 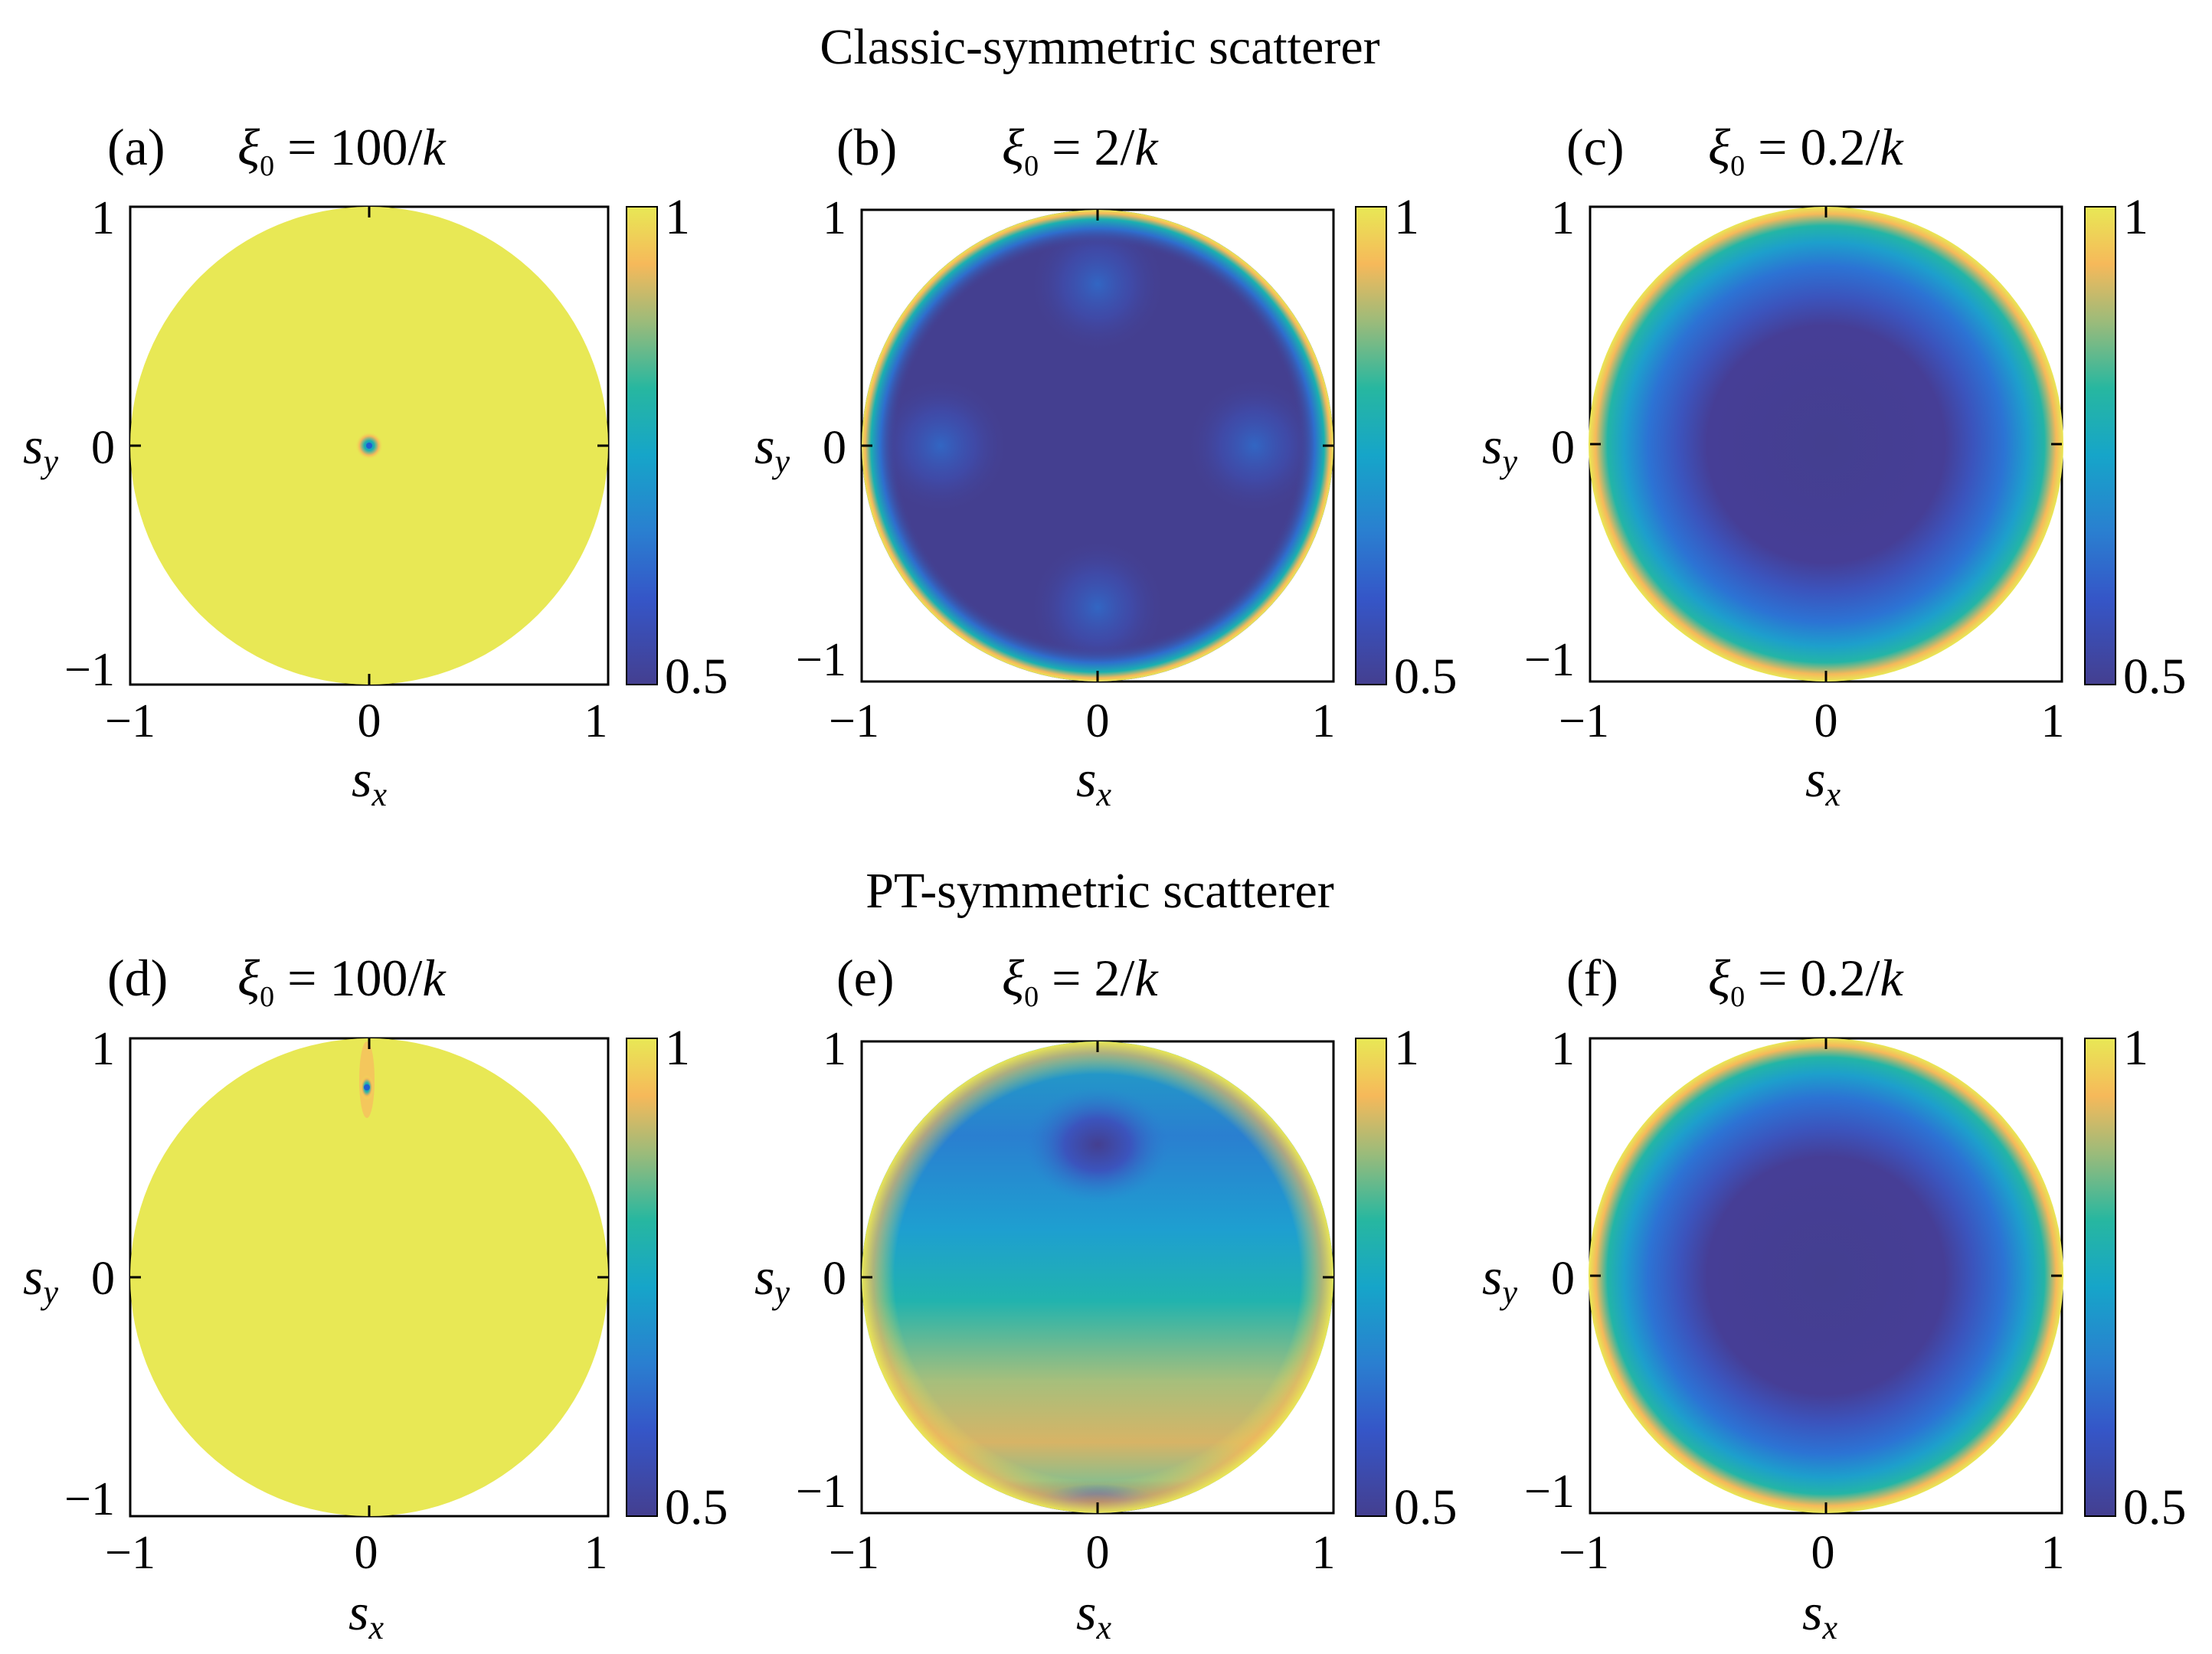 I want to click on panel-a: (a) ξ0 = 100/k −1 0 1 1 0 −1 sx sy 1 0.5, so click(x=376, y=465).